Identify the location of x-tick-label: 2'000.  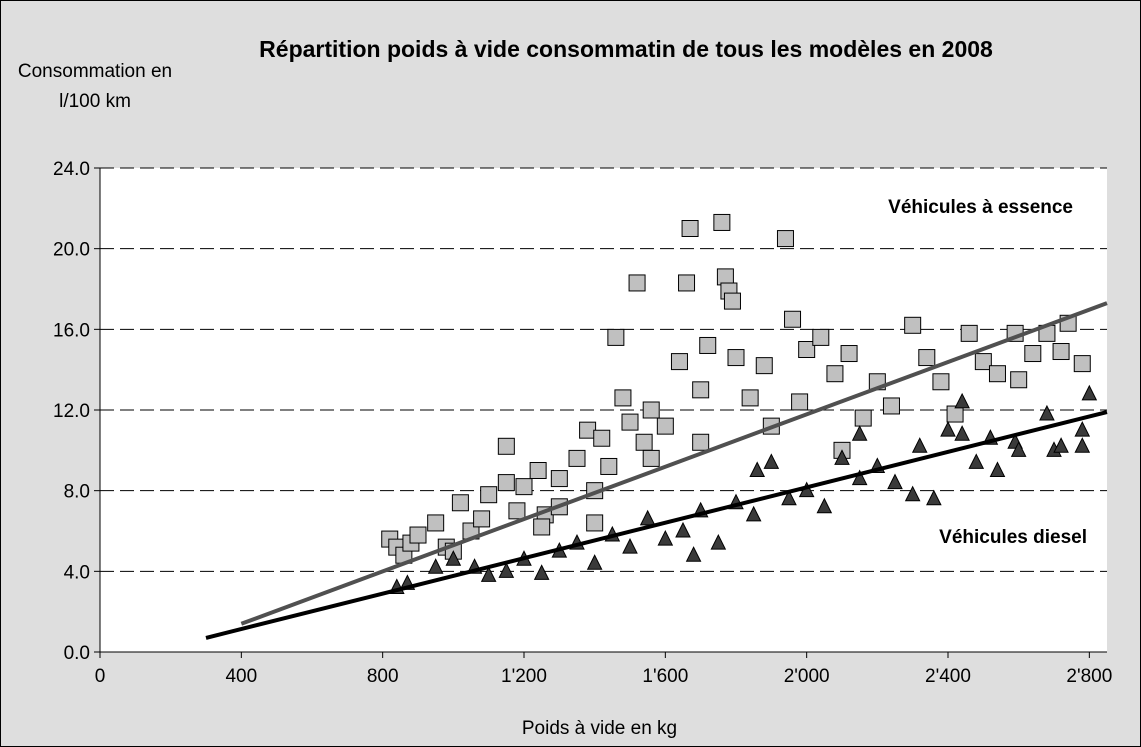
(807, 676).